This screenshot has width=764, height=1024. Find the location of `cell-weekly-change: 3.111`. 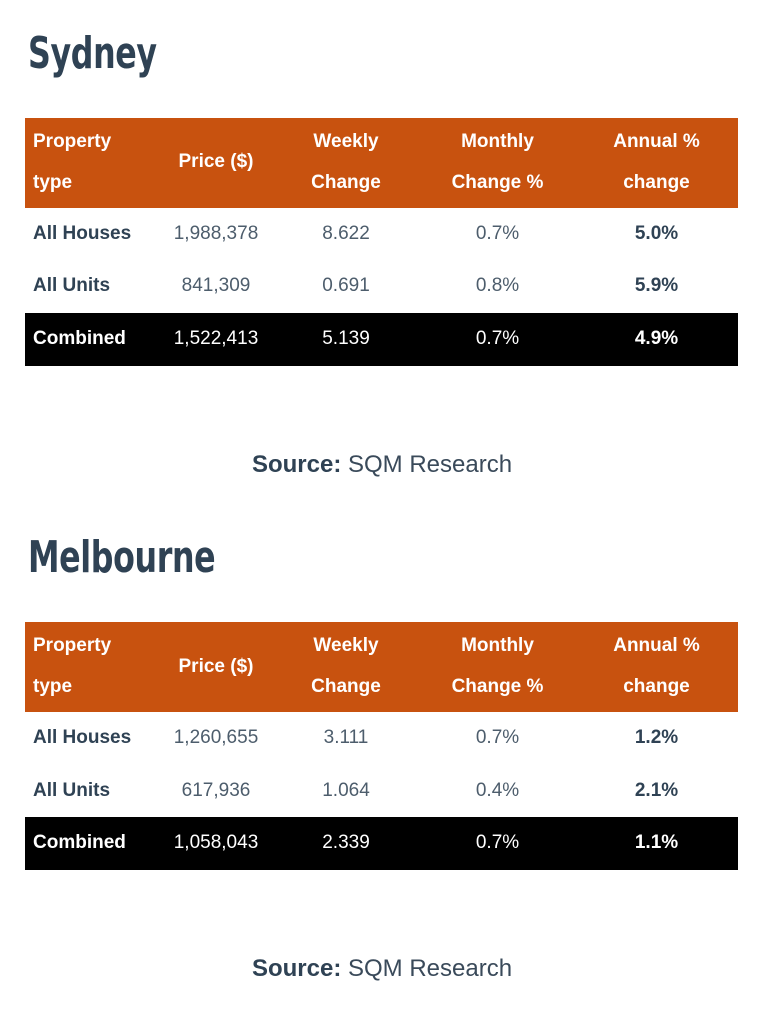

cell-weekly-change: 3.111 is located at coordinates (346, 737).